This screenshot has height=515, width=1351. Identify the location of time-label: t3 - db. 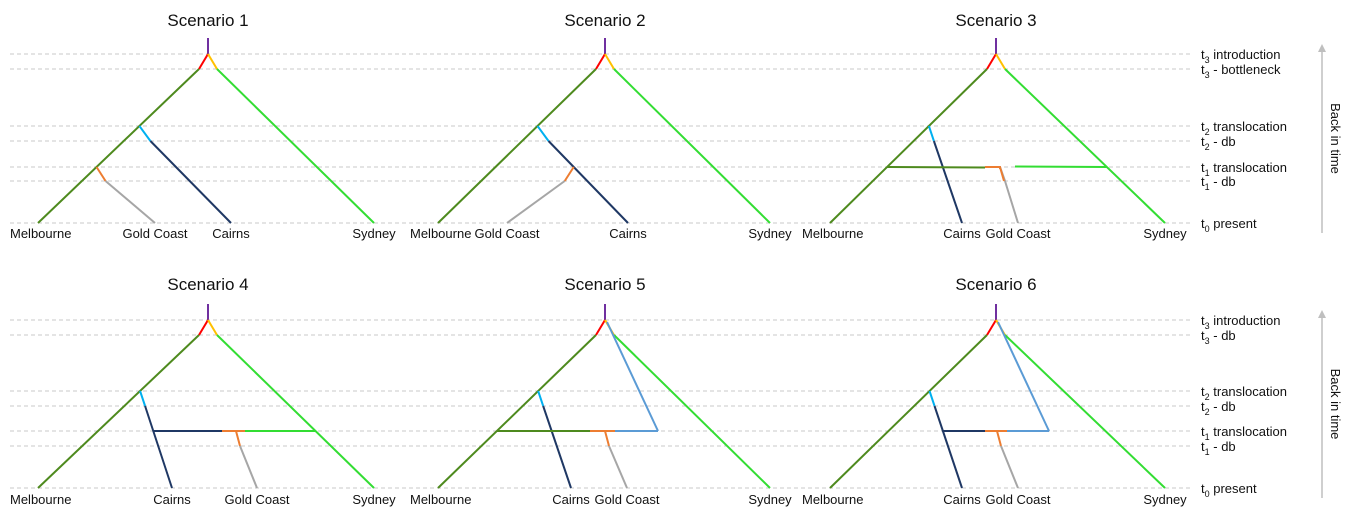
(1218, 337).